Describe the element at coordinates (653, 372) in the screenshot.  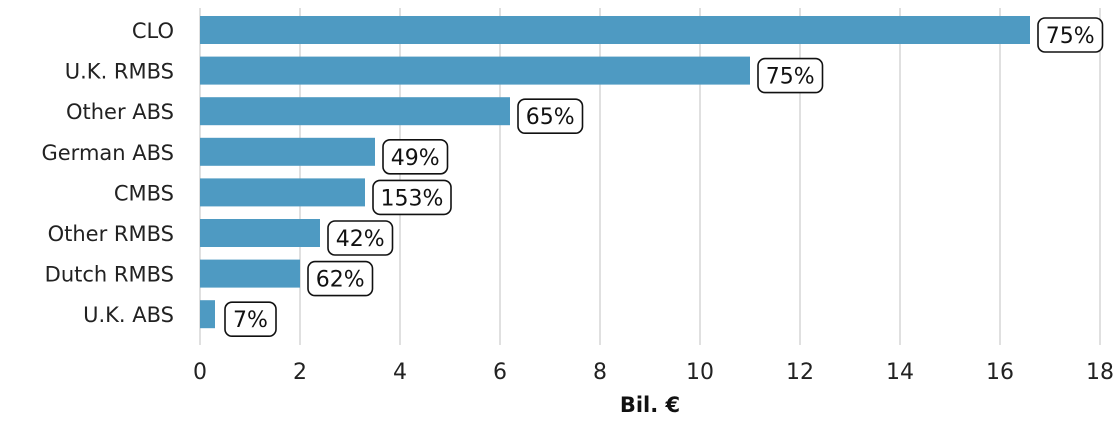
I see `x-tick-labels: 0 2 4 6 8 10 12 14 16 18` at that location.